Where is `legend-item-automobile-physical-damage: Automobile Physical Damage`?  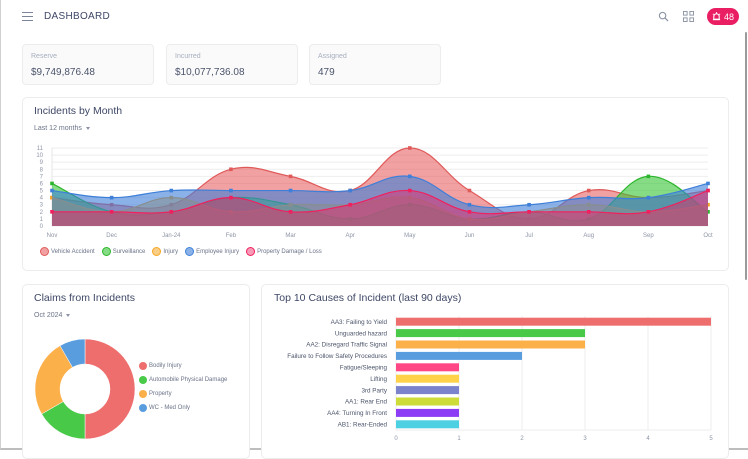
legend-item-automobile-physical-damage: Automobile Physical Damage is located at coordinates (183, 380).